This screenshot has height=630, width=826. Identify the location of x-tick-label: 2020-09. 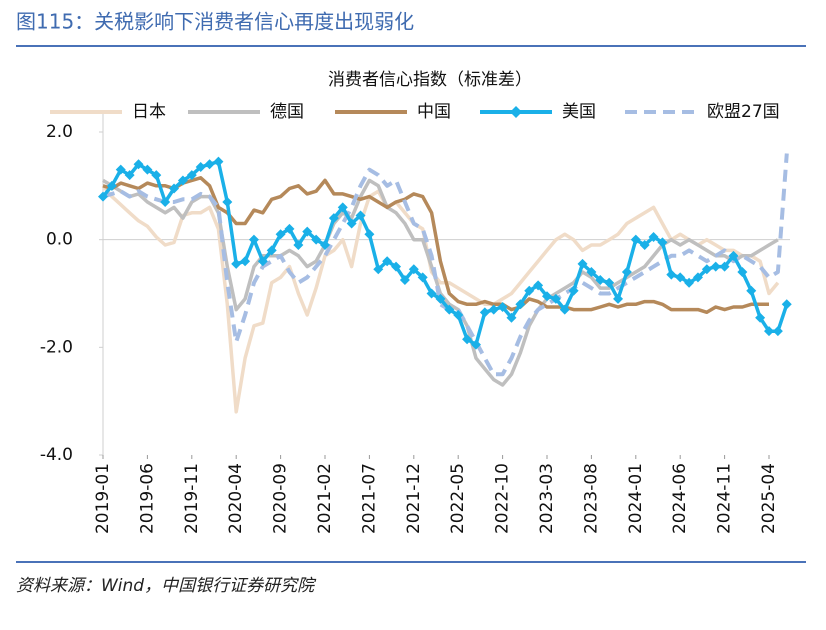
(281, 498).